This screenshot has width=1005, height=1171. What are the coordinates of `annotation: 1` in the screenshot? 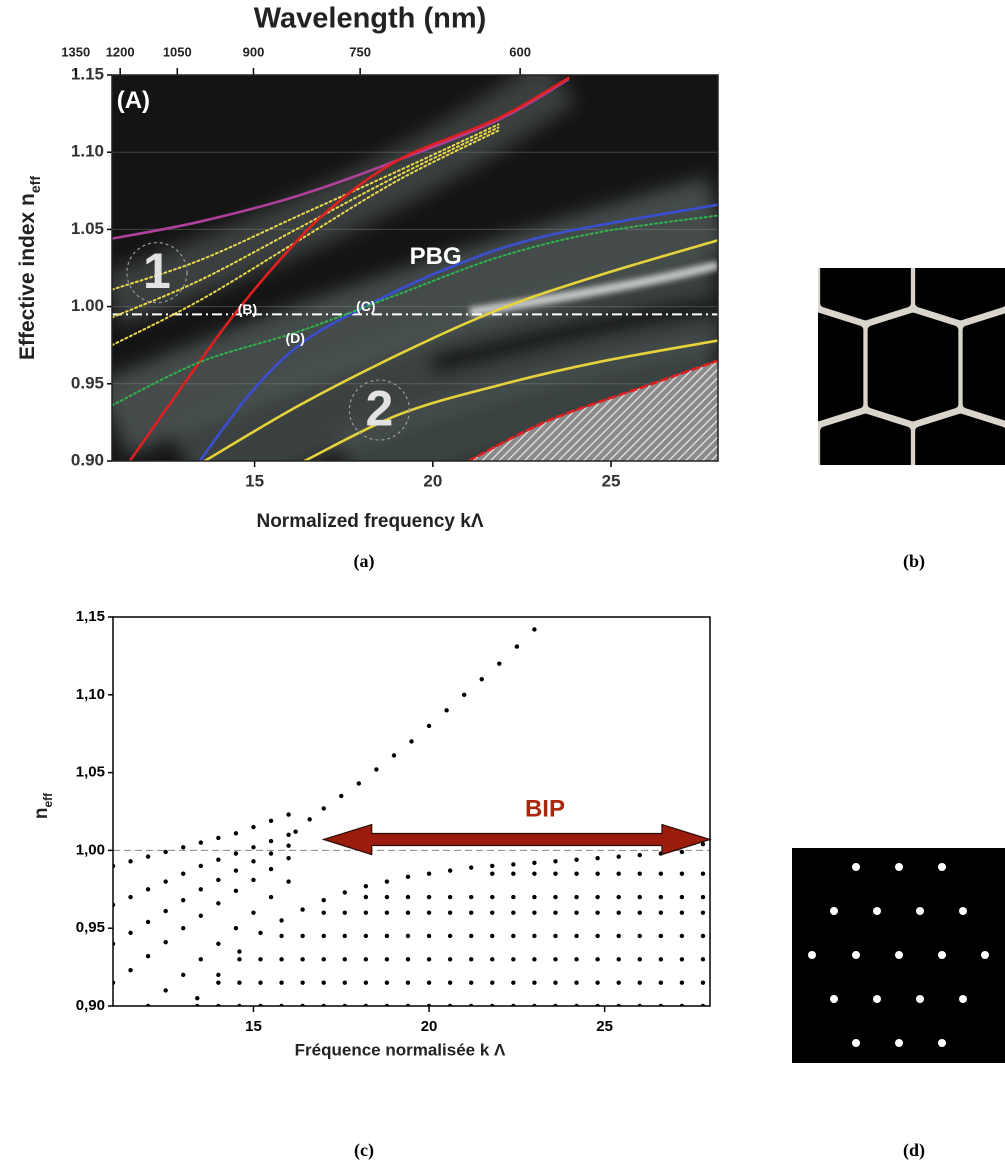 It's located at (157, 271).